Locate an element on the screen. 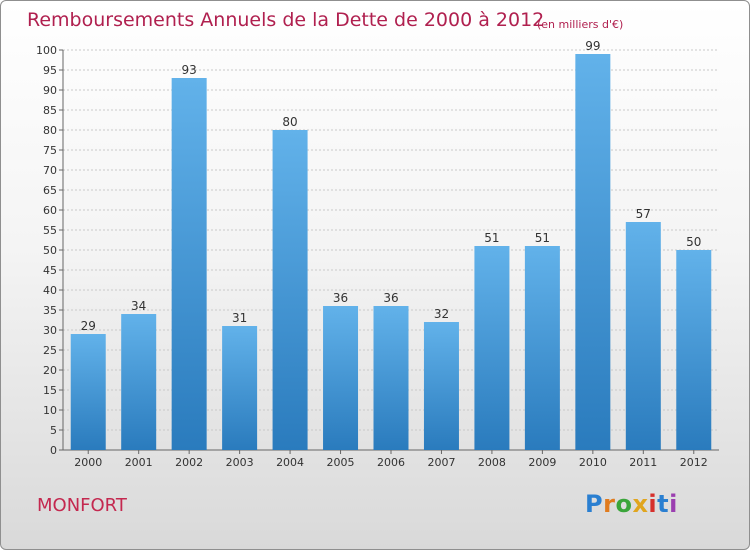 This screenshot has width=750, height=550. logo-letter: o is located at coordinates (624, 504).